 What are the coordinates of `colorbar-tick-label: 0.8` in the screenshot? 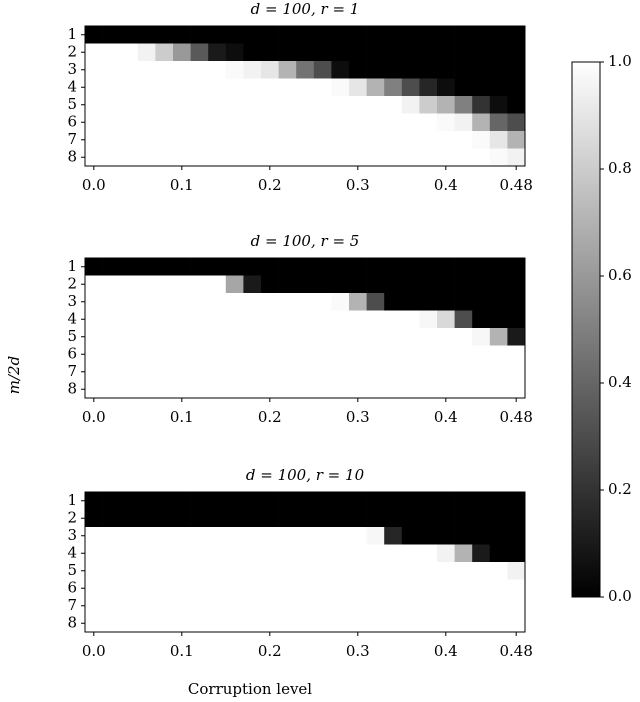 It's located at (620, 168).